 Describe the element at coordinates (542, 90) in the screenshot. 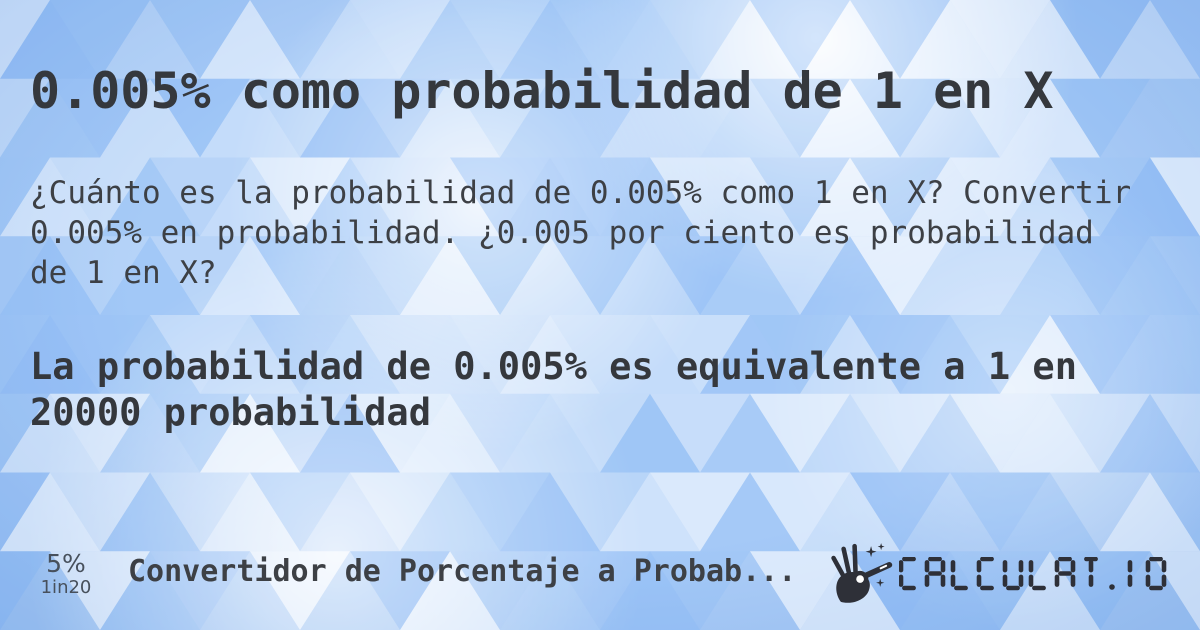

I see `page-title: 0.005% como probabilidad de 1 en X` at that location.